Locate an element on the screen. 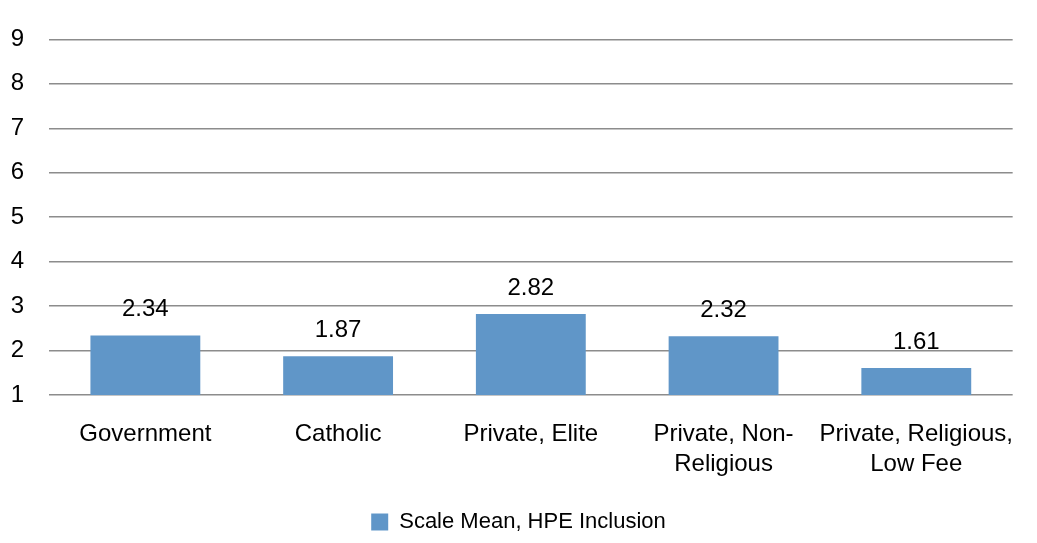 The image size is (1037, 543). x-tick-label: Government is located at coordinates (145, 432).